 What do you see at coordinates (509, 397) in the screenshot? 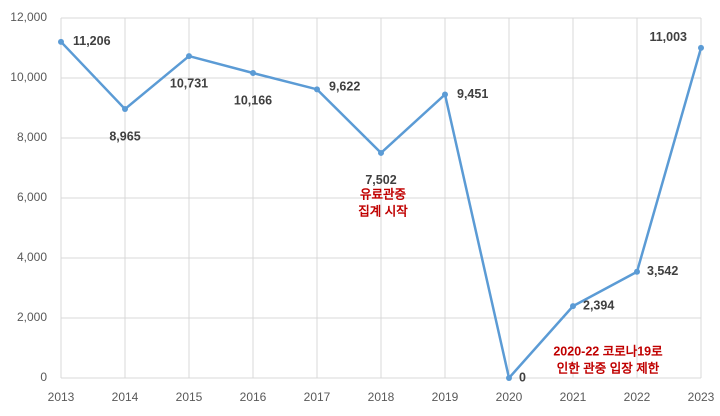
I see `x-tick-label: 2020` at bounding box center [509, 397].